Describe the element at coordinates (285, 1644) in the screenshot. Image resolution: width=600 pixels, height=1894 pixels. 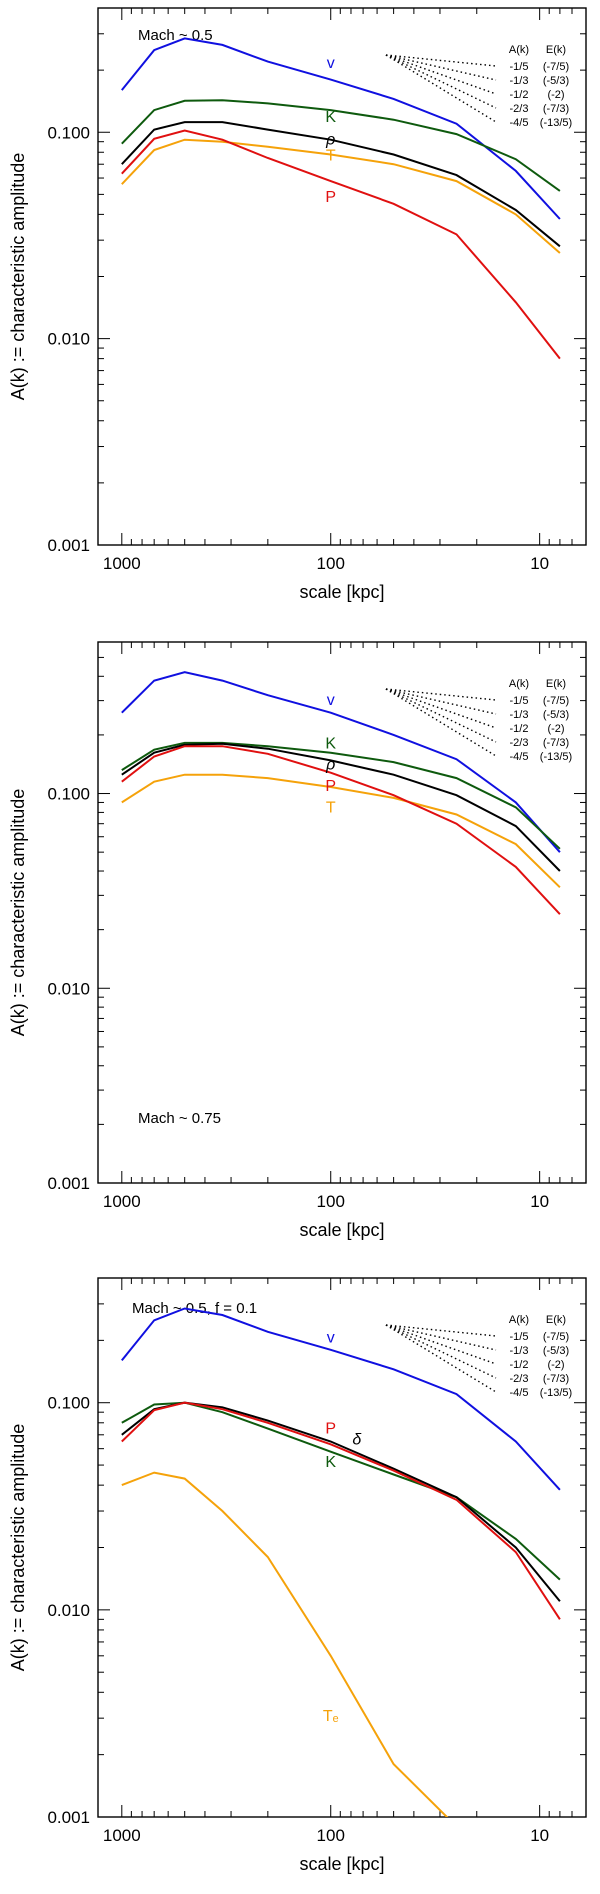
I see `series-line-Te` at that location.